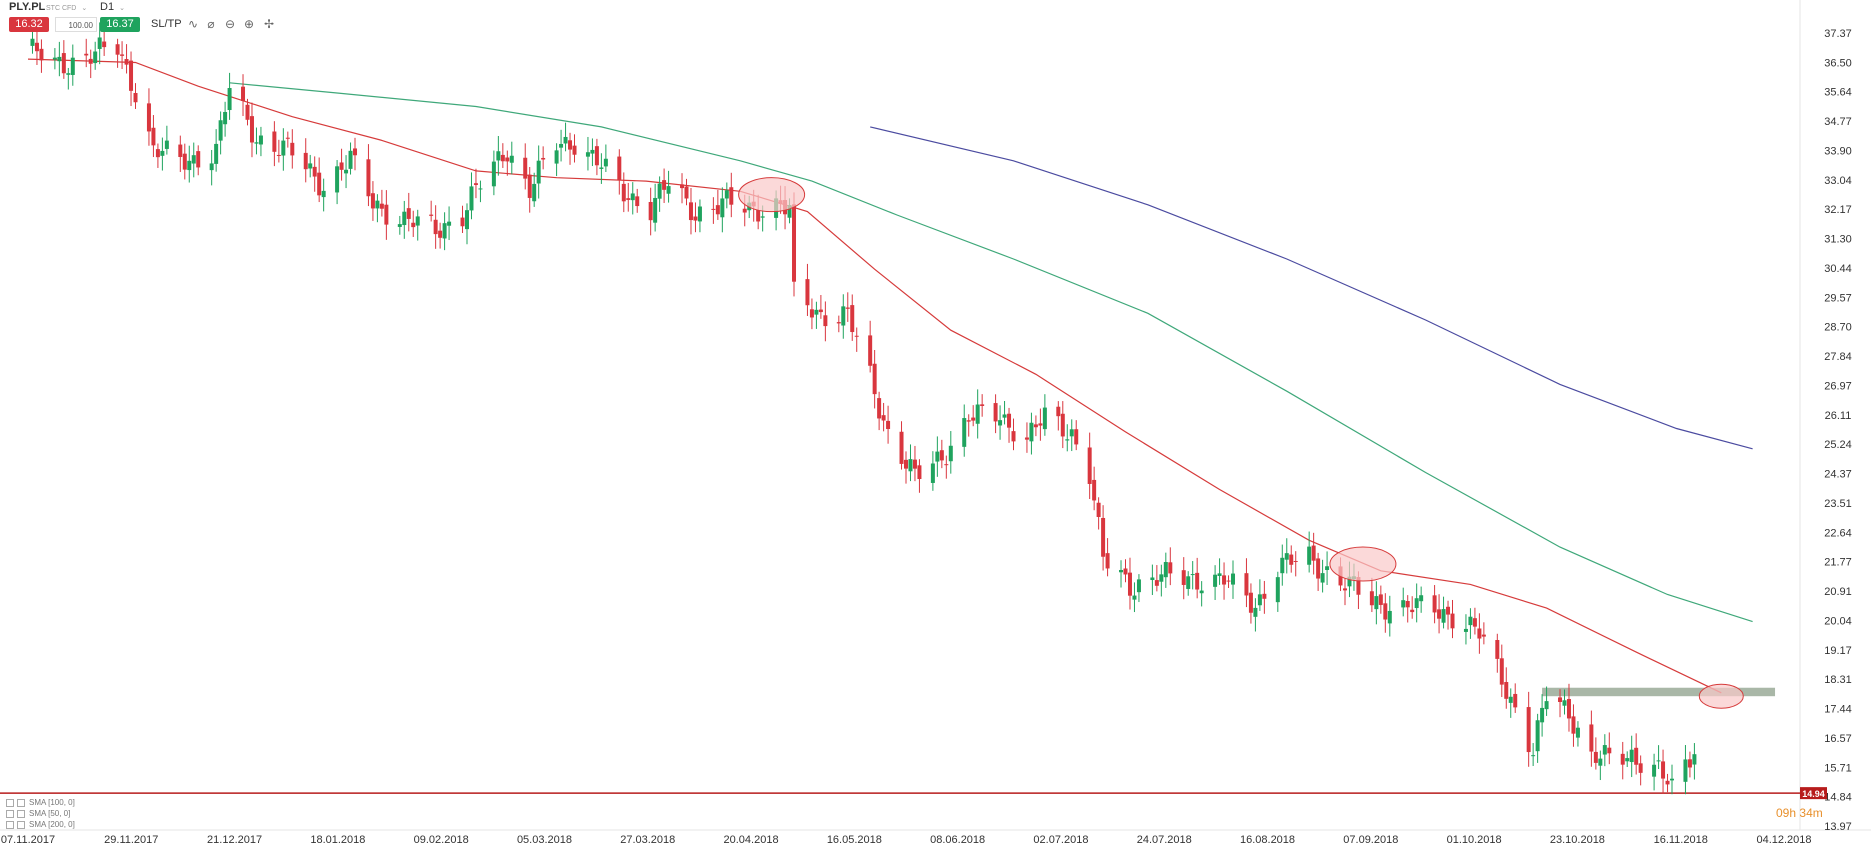  I want to click on y-tick-label: 16.57, so click(1838, 739).